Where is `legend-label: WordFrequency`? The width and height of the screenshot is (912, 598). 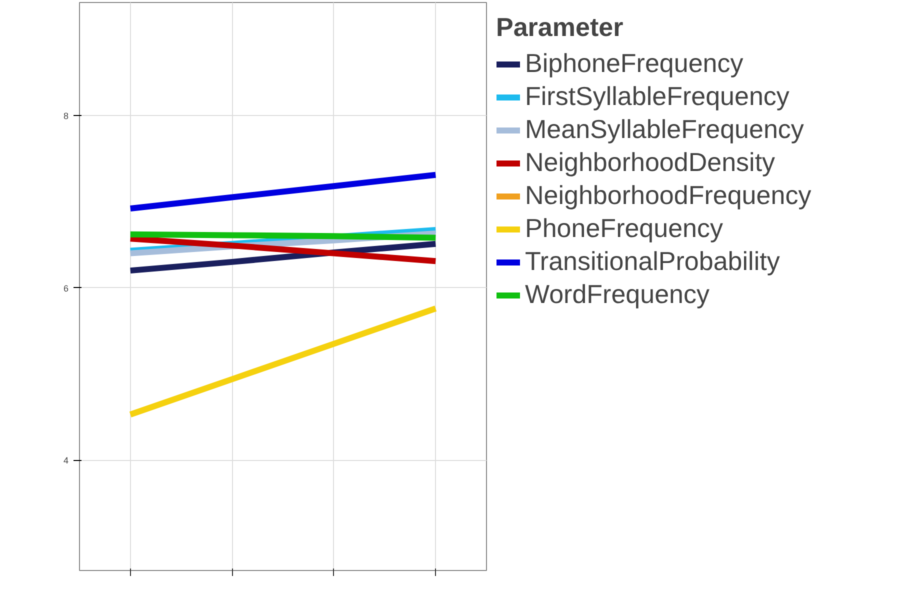
legend-label: WordFrequency is located at coordinates (617, 294).